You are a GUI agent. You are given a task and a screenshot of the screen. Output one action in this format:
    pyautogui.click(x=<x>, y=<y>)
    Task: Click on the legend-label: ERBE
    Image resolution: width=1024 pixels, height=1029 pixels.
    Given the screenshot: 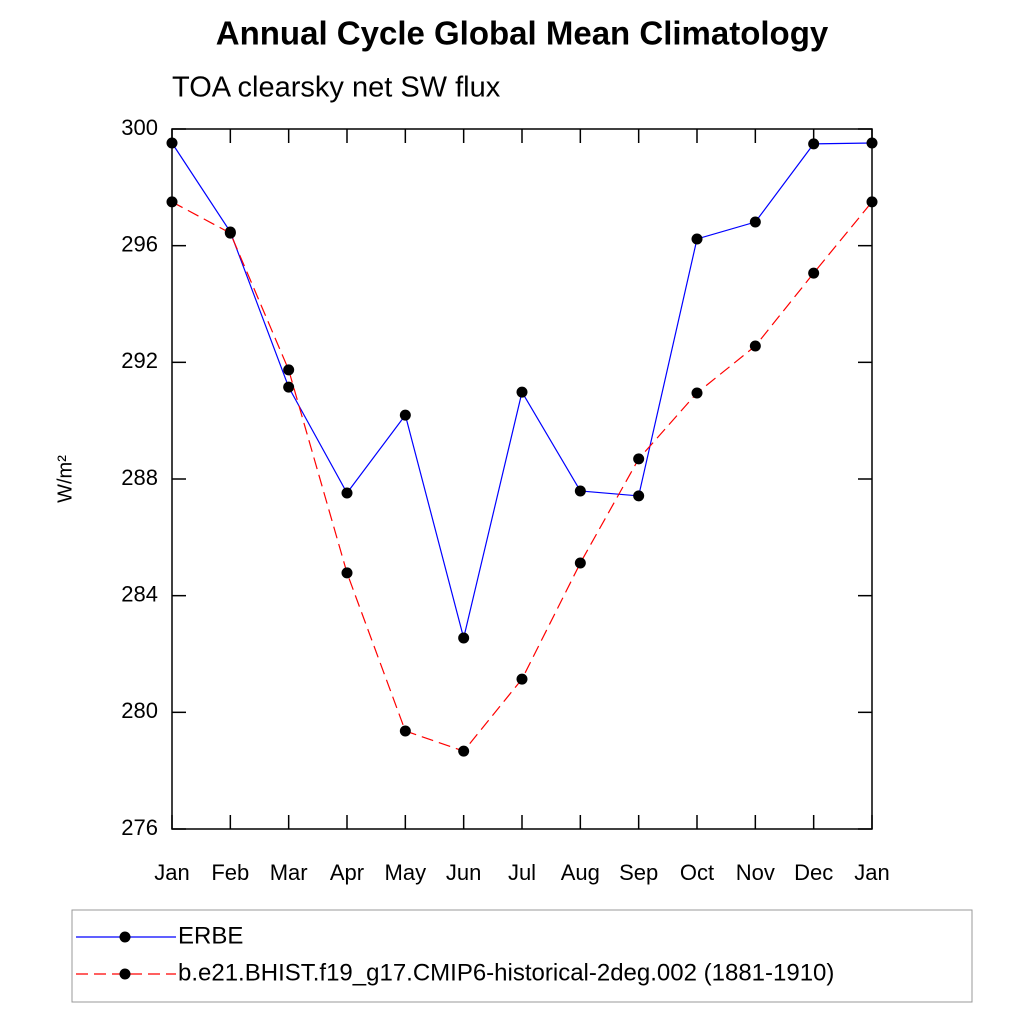 What is the action you would take?
    pyautogui.click(x=210, y=935)
    